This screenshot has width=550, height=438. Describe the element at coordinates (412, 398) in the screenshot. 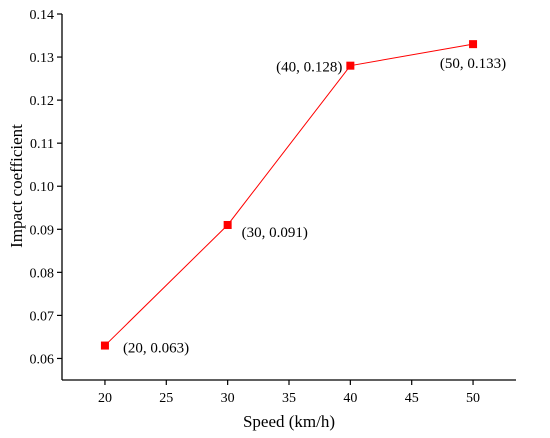

I see `x-tick-label: 45` at that location.